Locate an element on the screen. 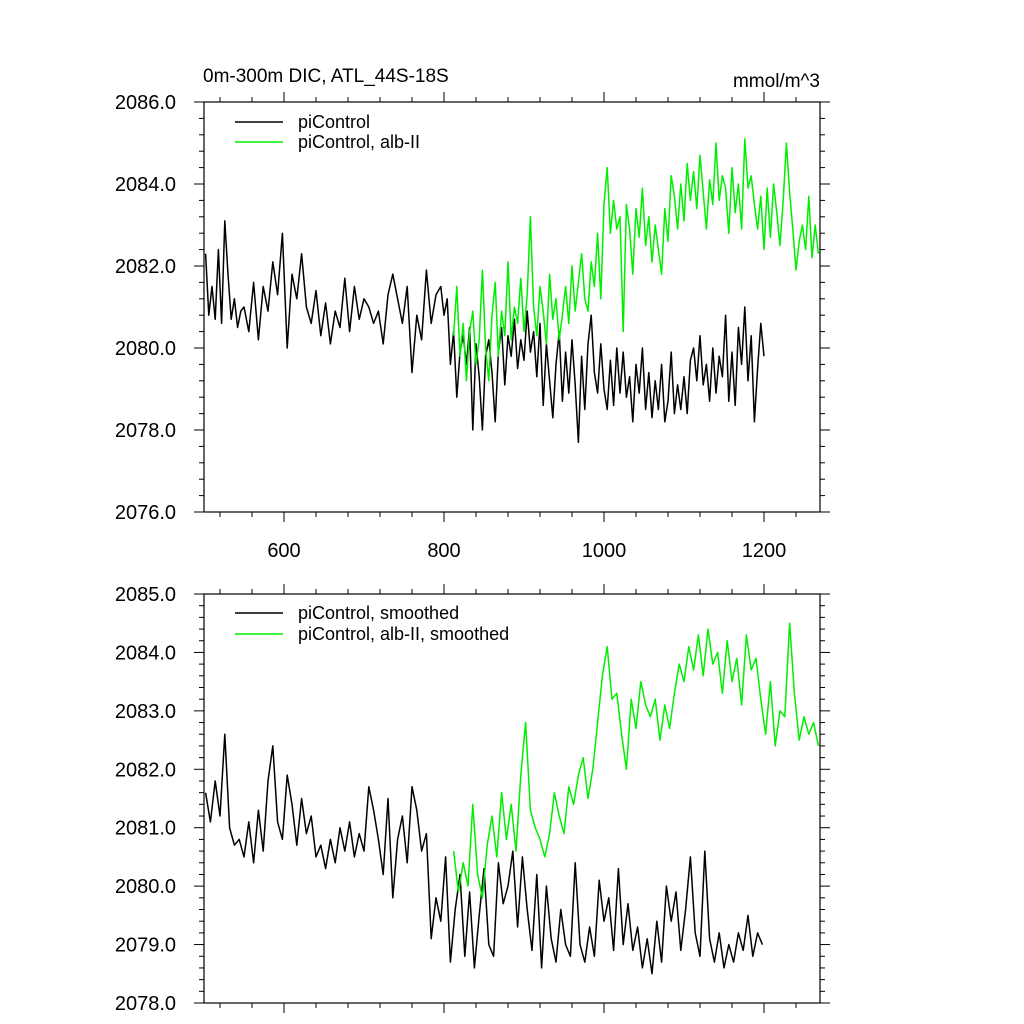 The width and height of the screenshot is (1024, 1024). series-line-picontrol is located at coordinates (484, 332).